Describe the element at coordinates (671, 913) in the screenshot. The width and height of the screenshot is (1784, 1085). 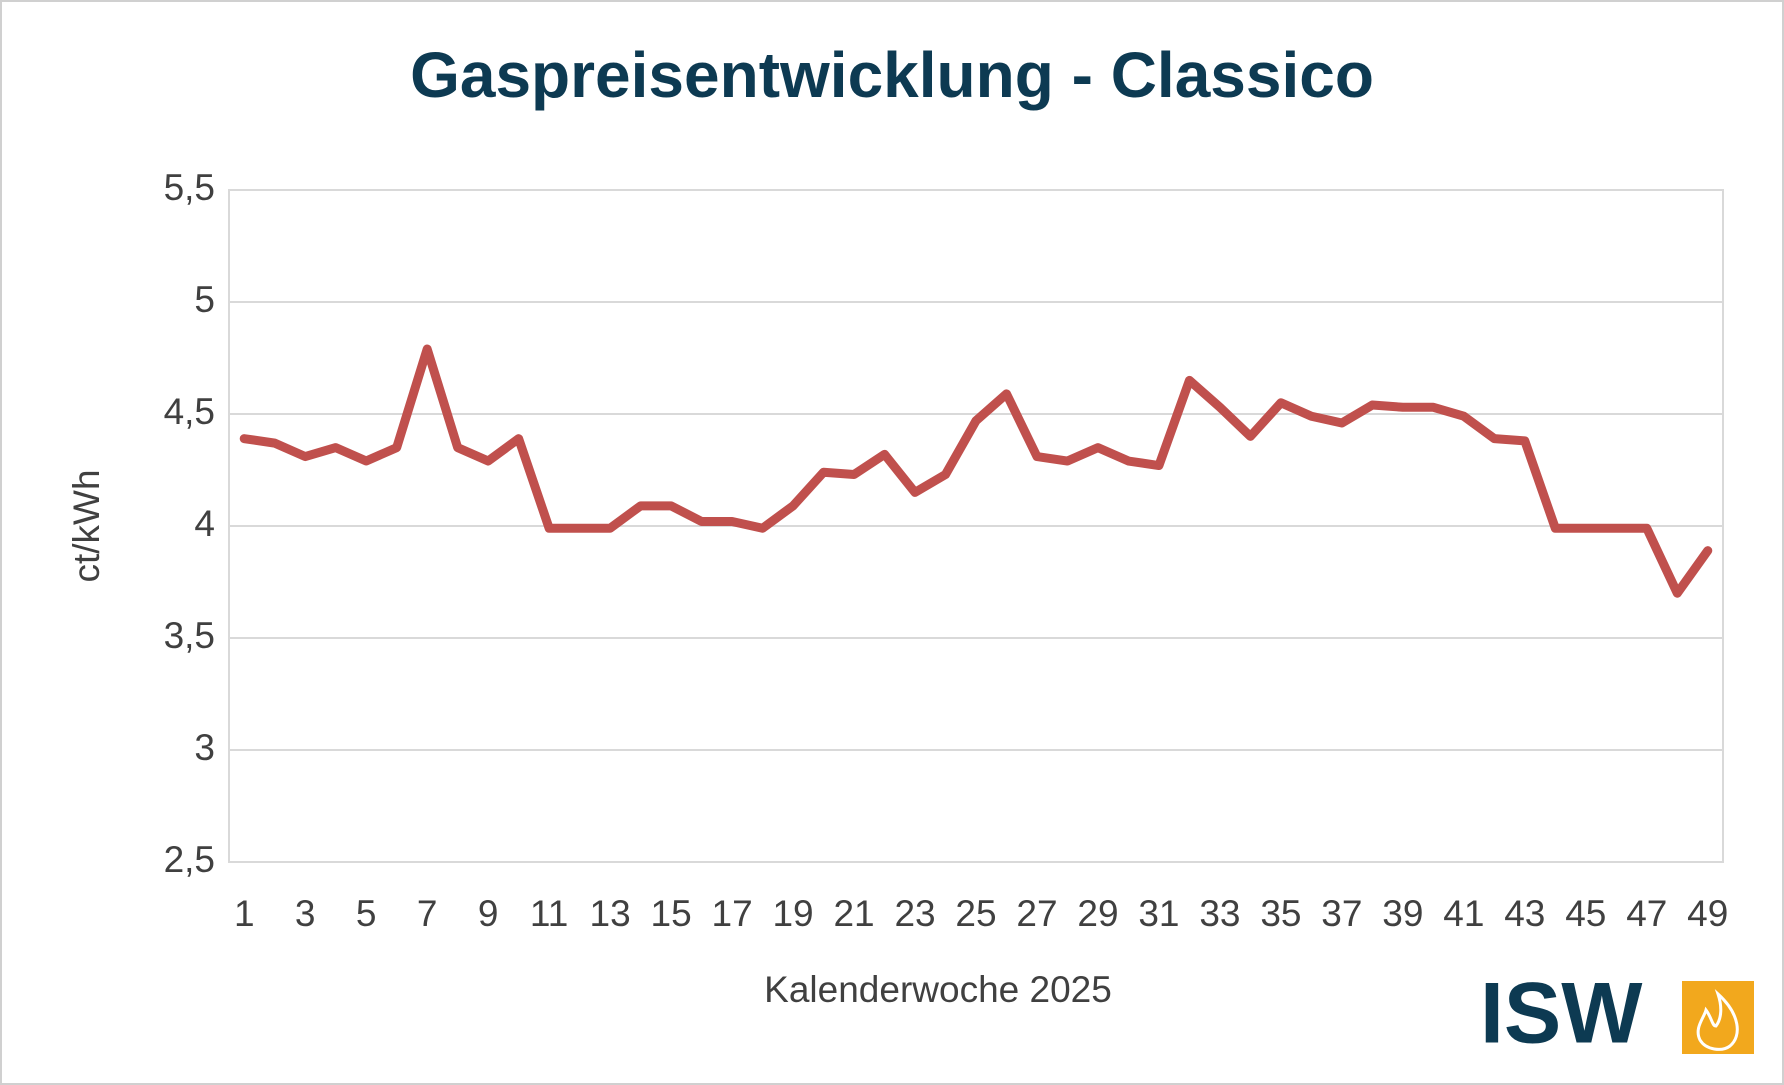
I see `x-tick-label: 15` at that location.